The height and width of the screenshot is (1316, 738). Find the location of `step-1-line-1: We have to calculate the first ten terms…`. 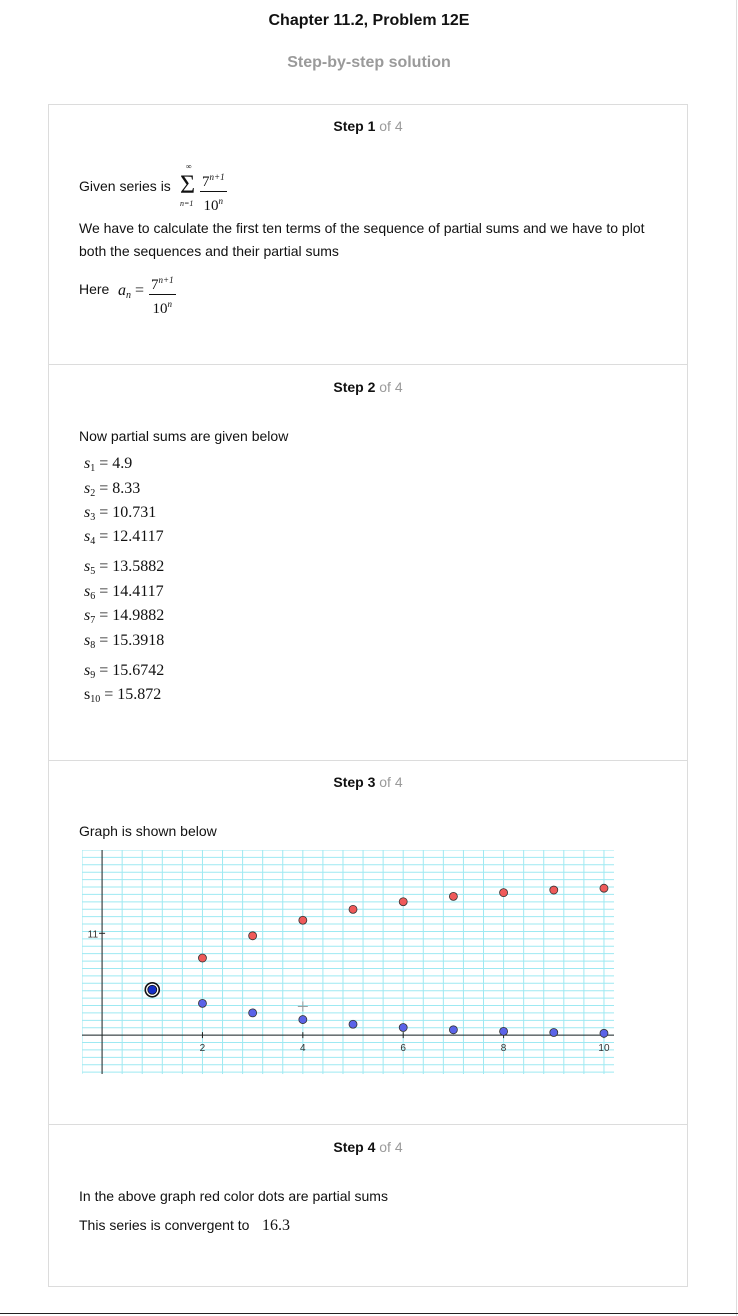

step-1-line-1: We have to calculate the first ten terms… is located at coordinates (362, 228).